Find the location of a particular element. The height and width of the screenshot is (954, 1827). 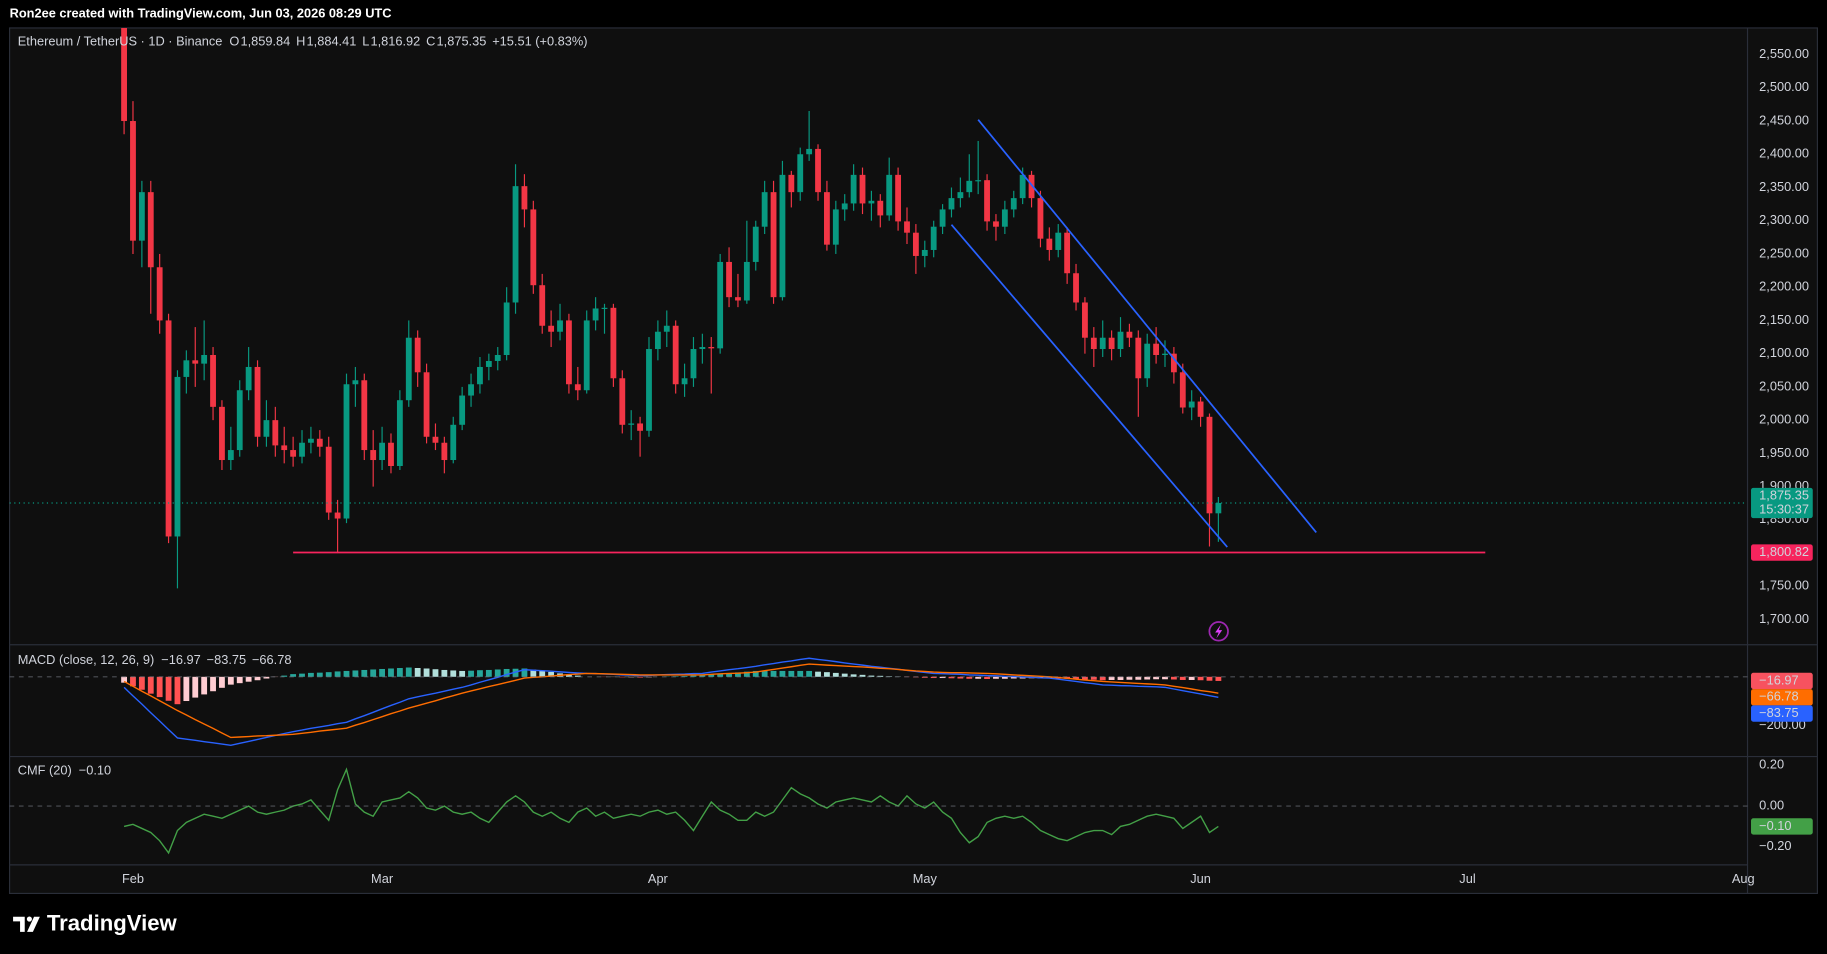

trendline is located at coordinates (1089, 386).